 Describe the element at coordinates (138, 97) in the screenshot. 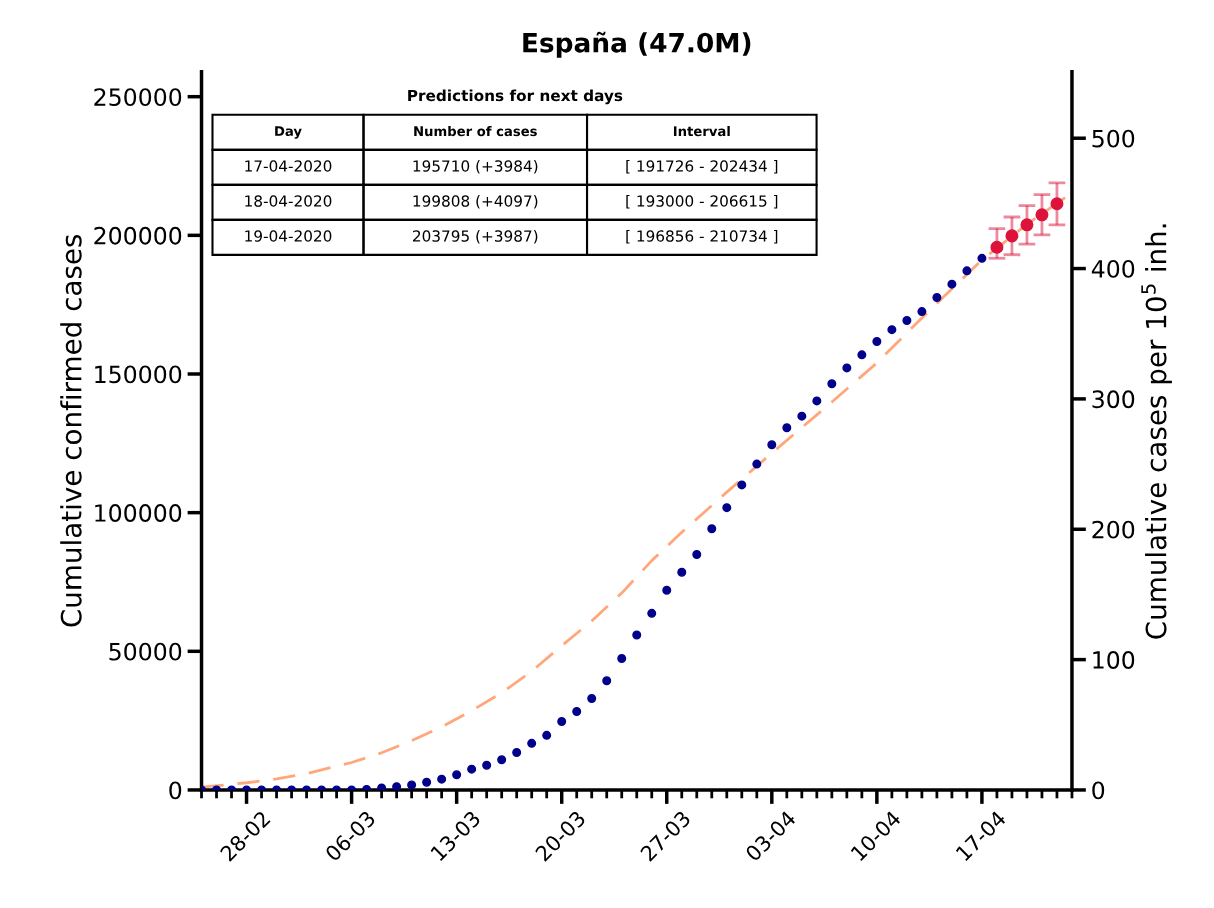

I see `y-tick-label: 250000` at that location.